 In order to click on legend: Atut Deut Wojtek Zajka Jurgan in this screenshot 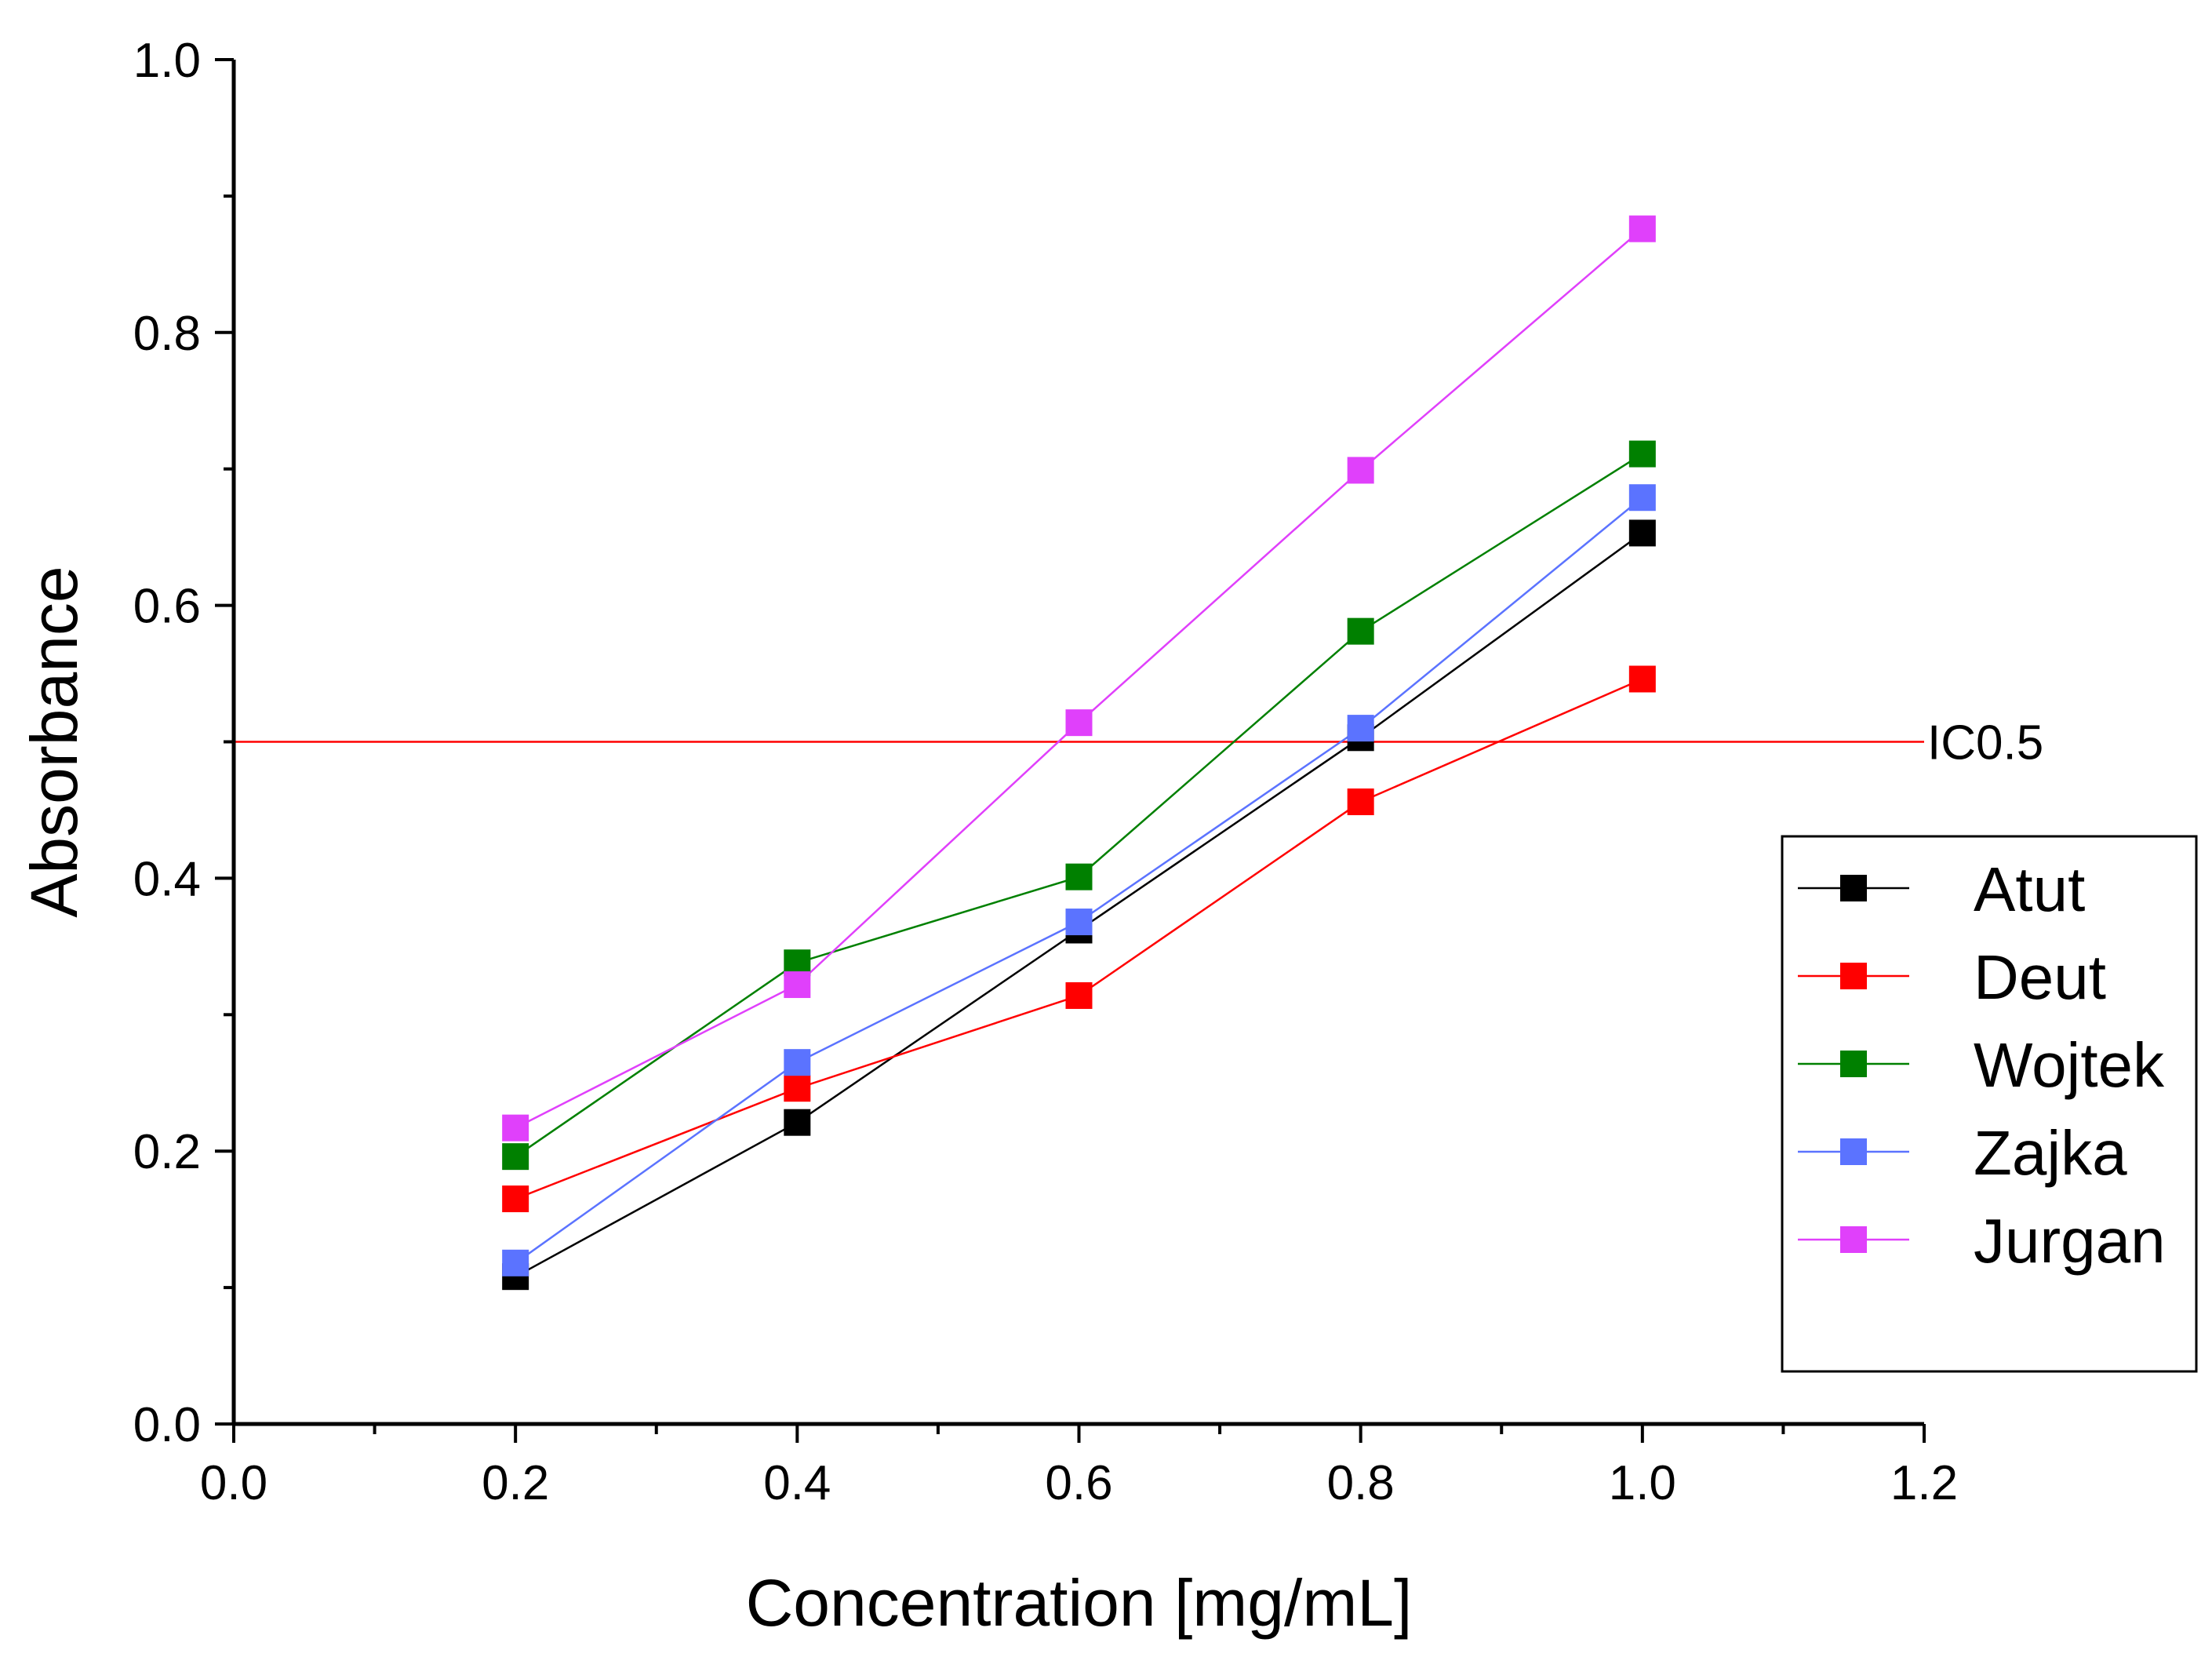, I will do `click(1990, 1104)`.